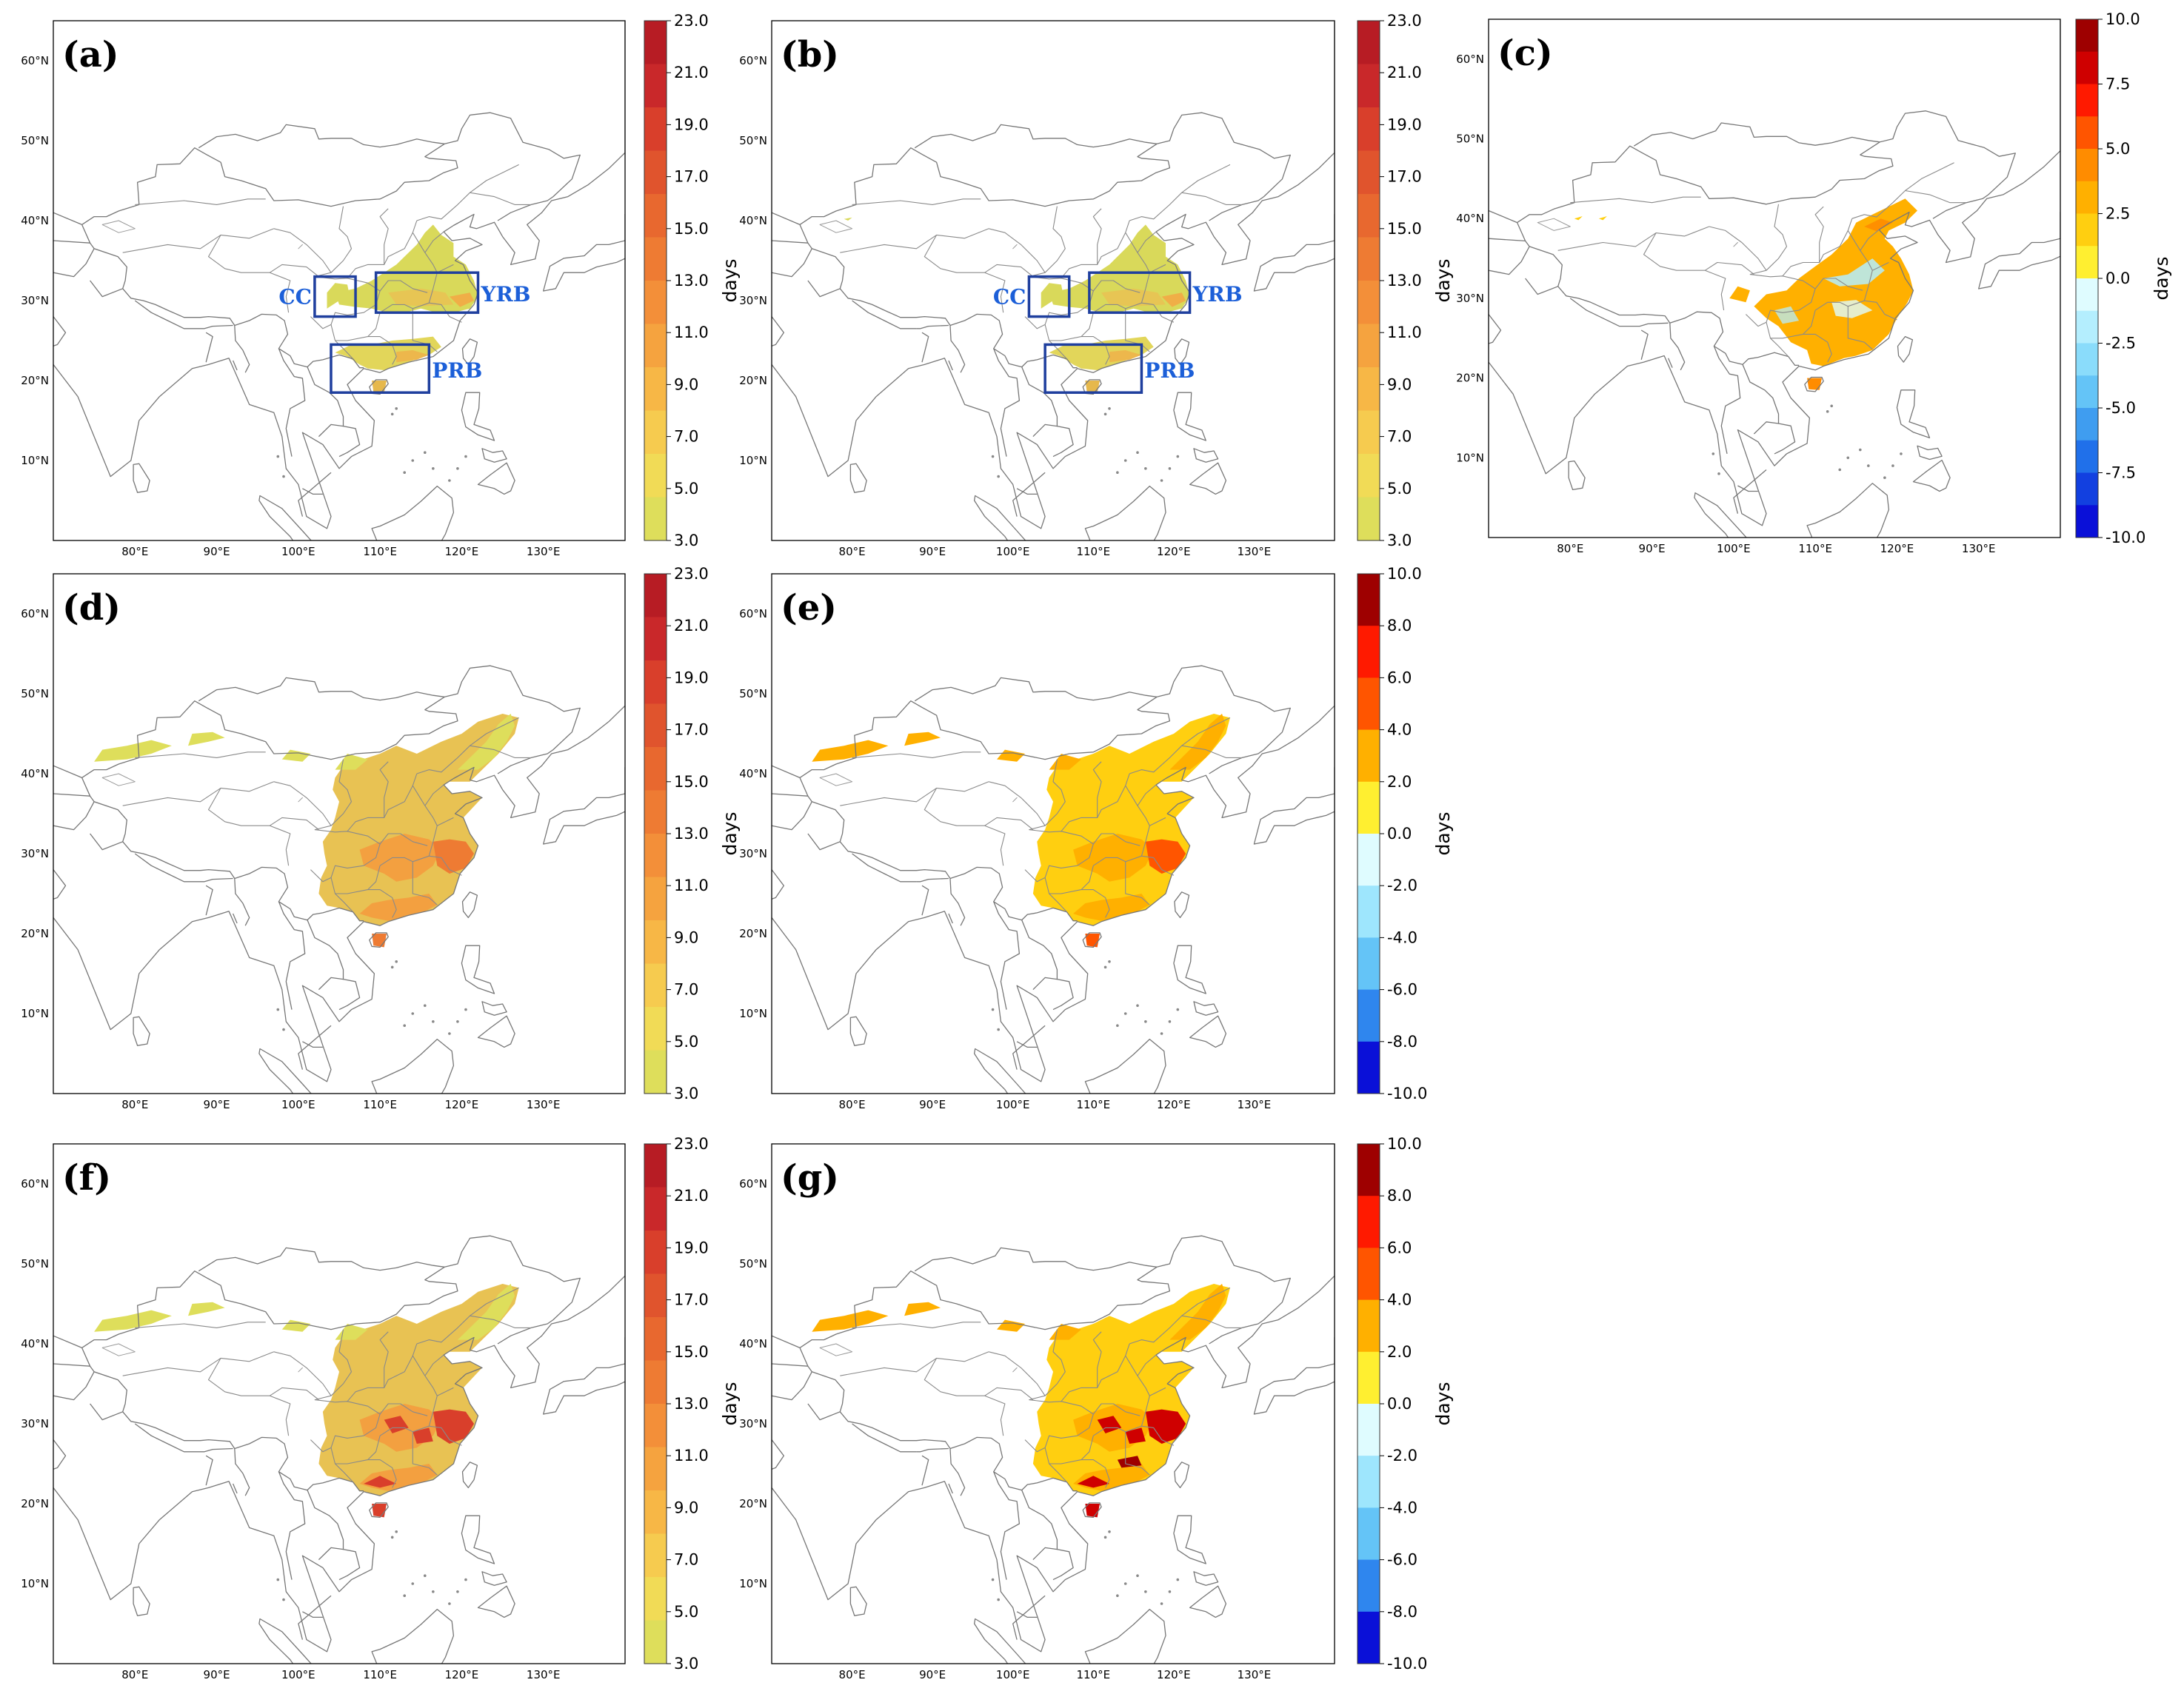  Describe the element at coordinates (35, 381) in the screenshot. I see `lat-tick-label: 20°N` at that location.